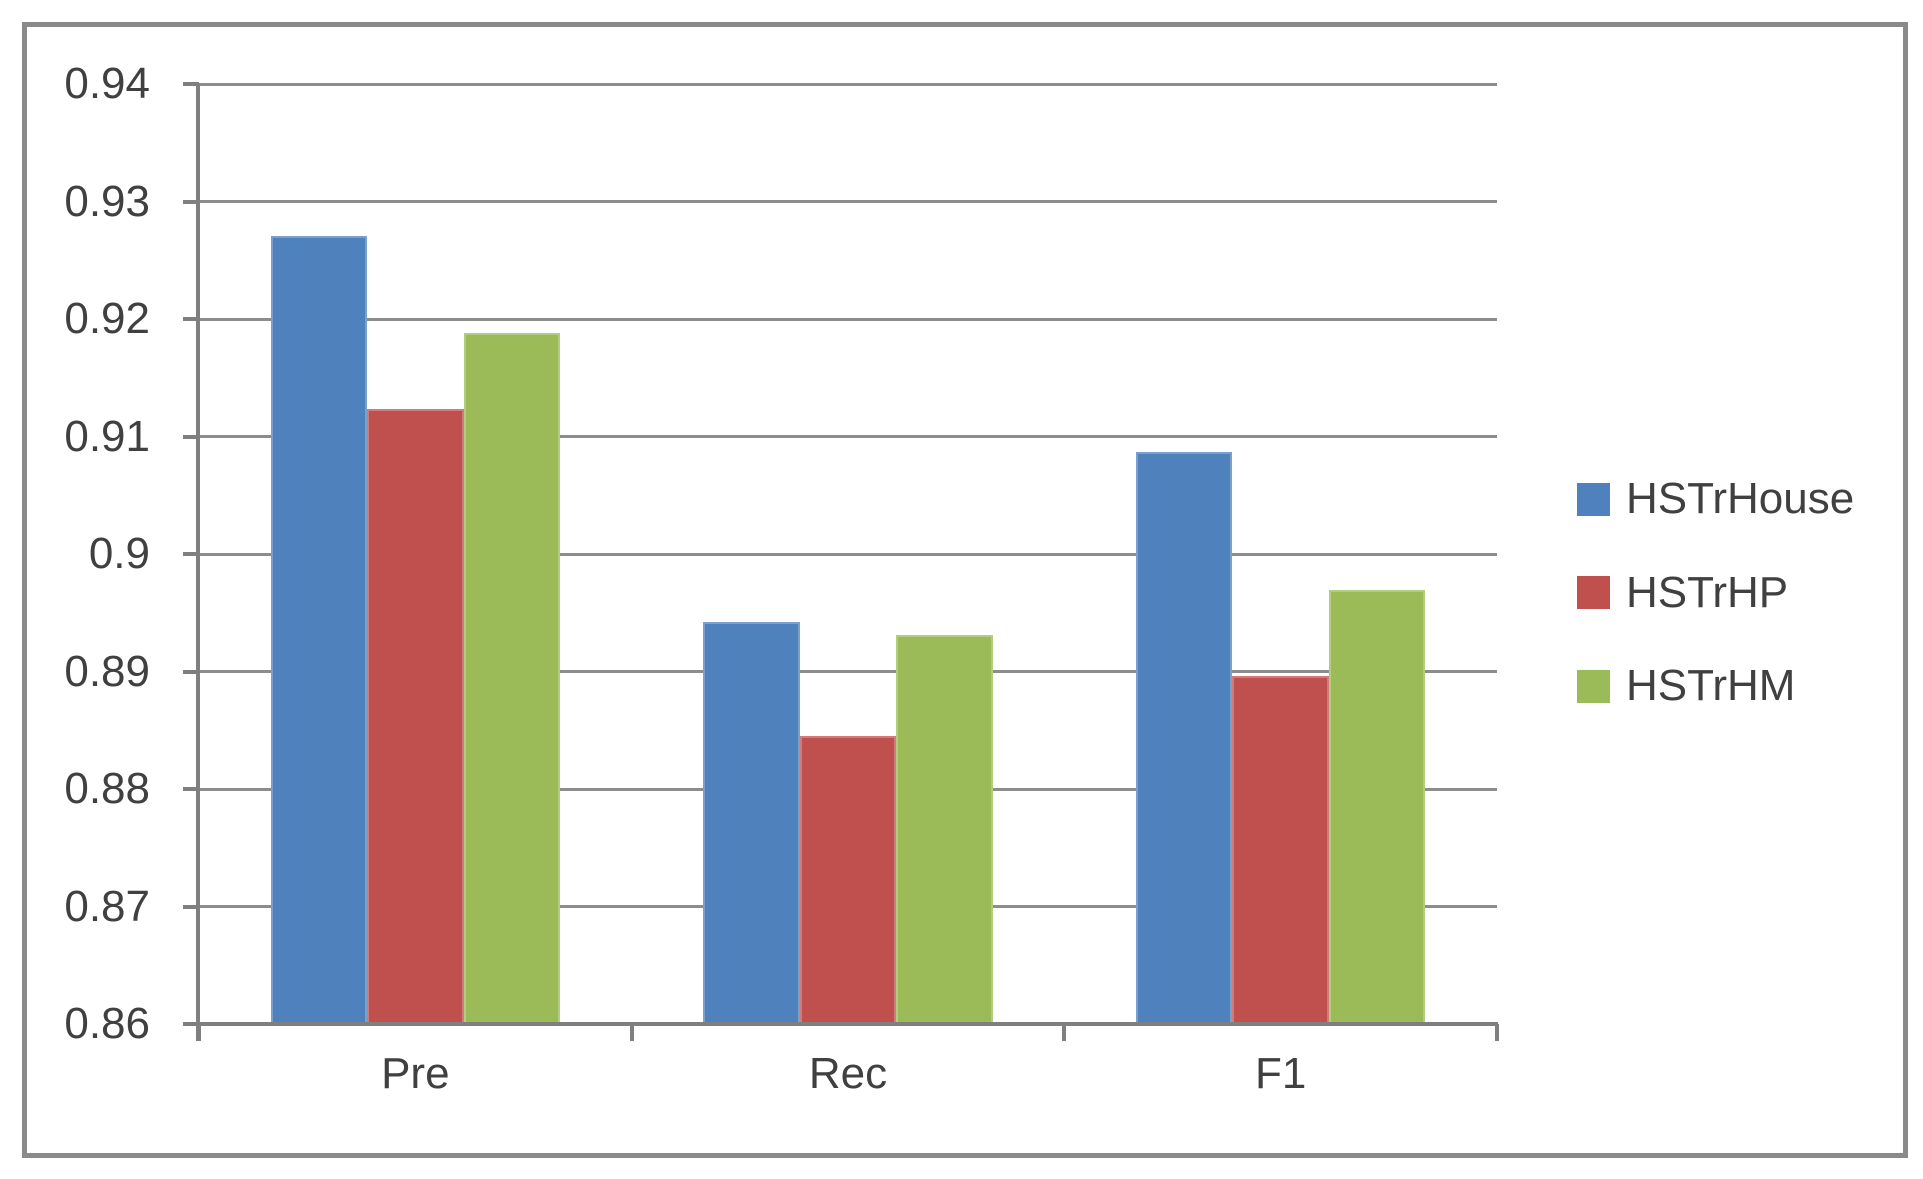 This screenshot has height=1179, width=1923. I want to click on y-tick-label-0.92: 0.92, so click(107, 318).